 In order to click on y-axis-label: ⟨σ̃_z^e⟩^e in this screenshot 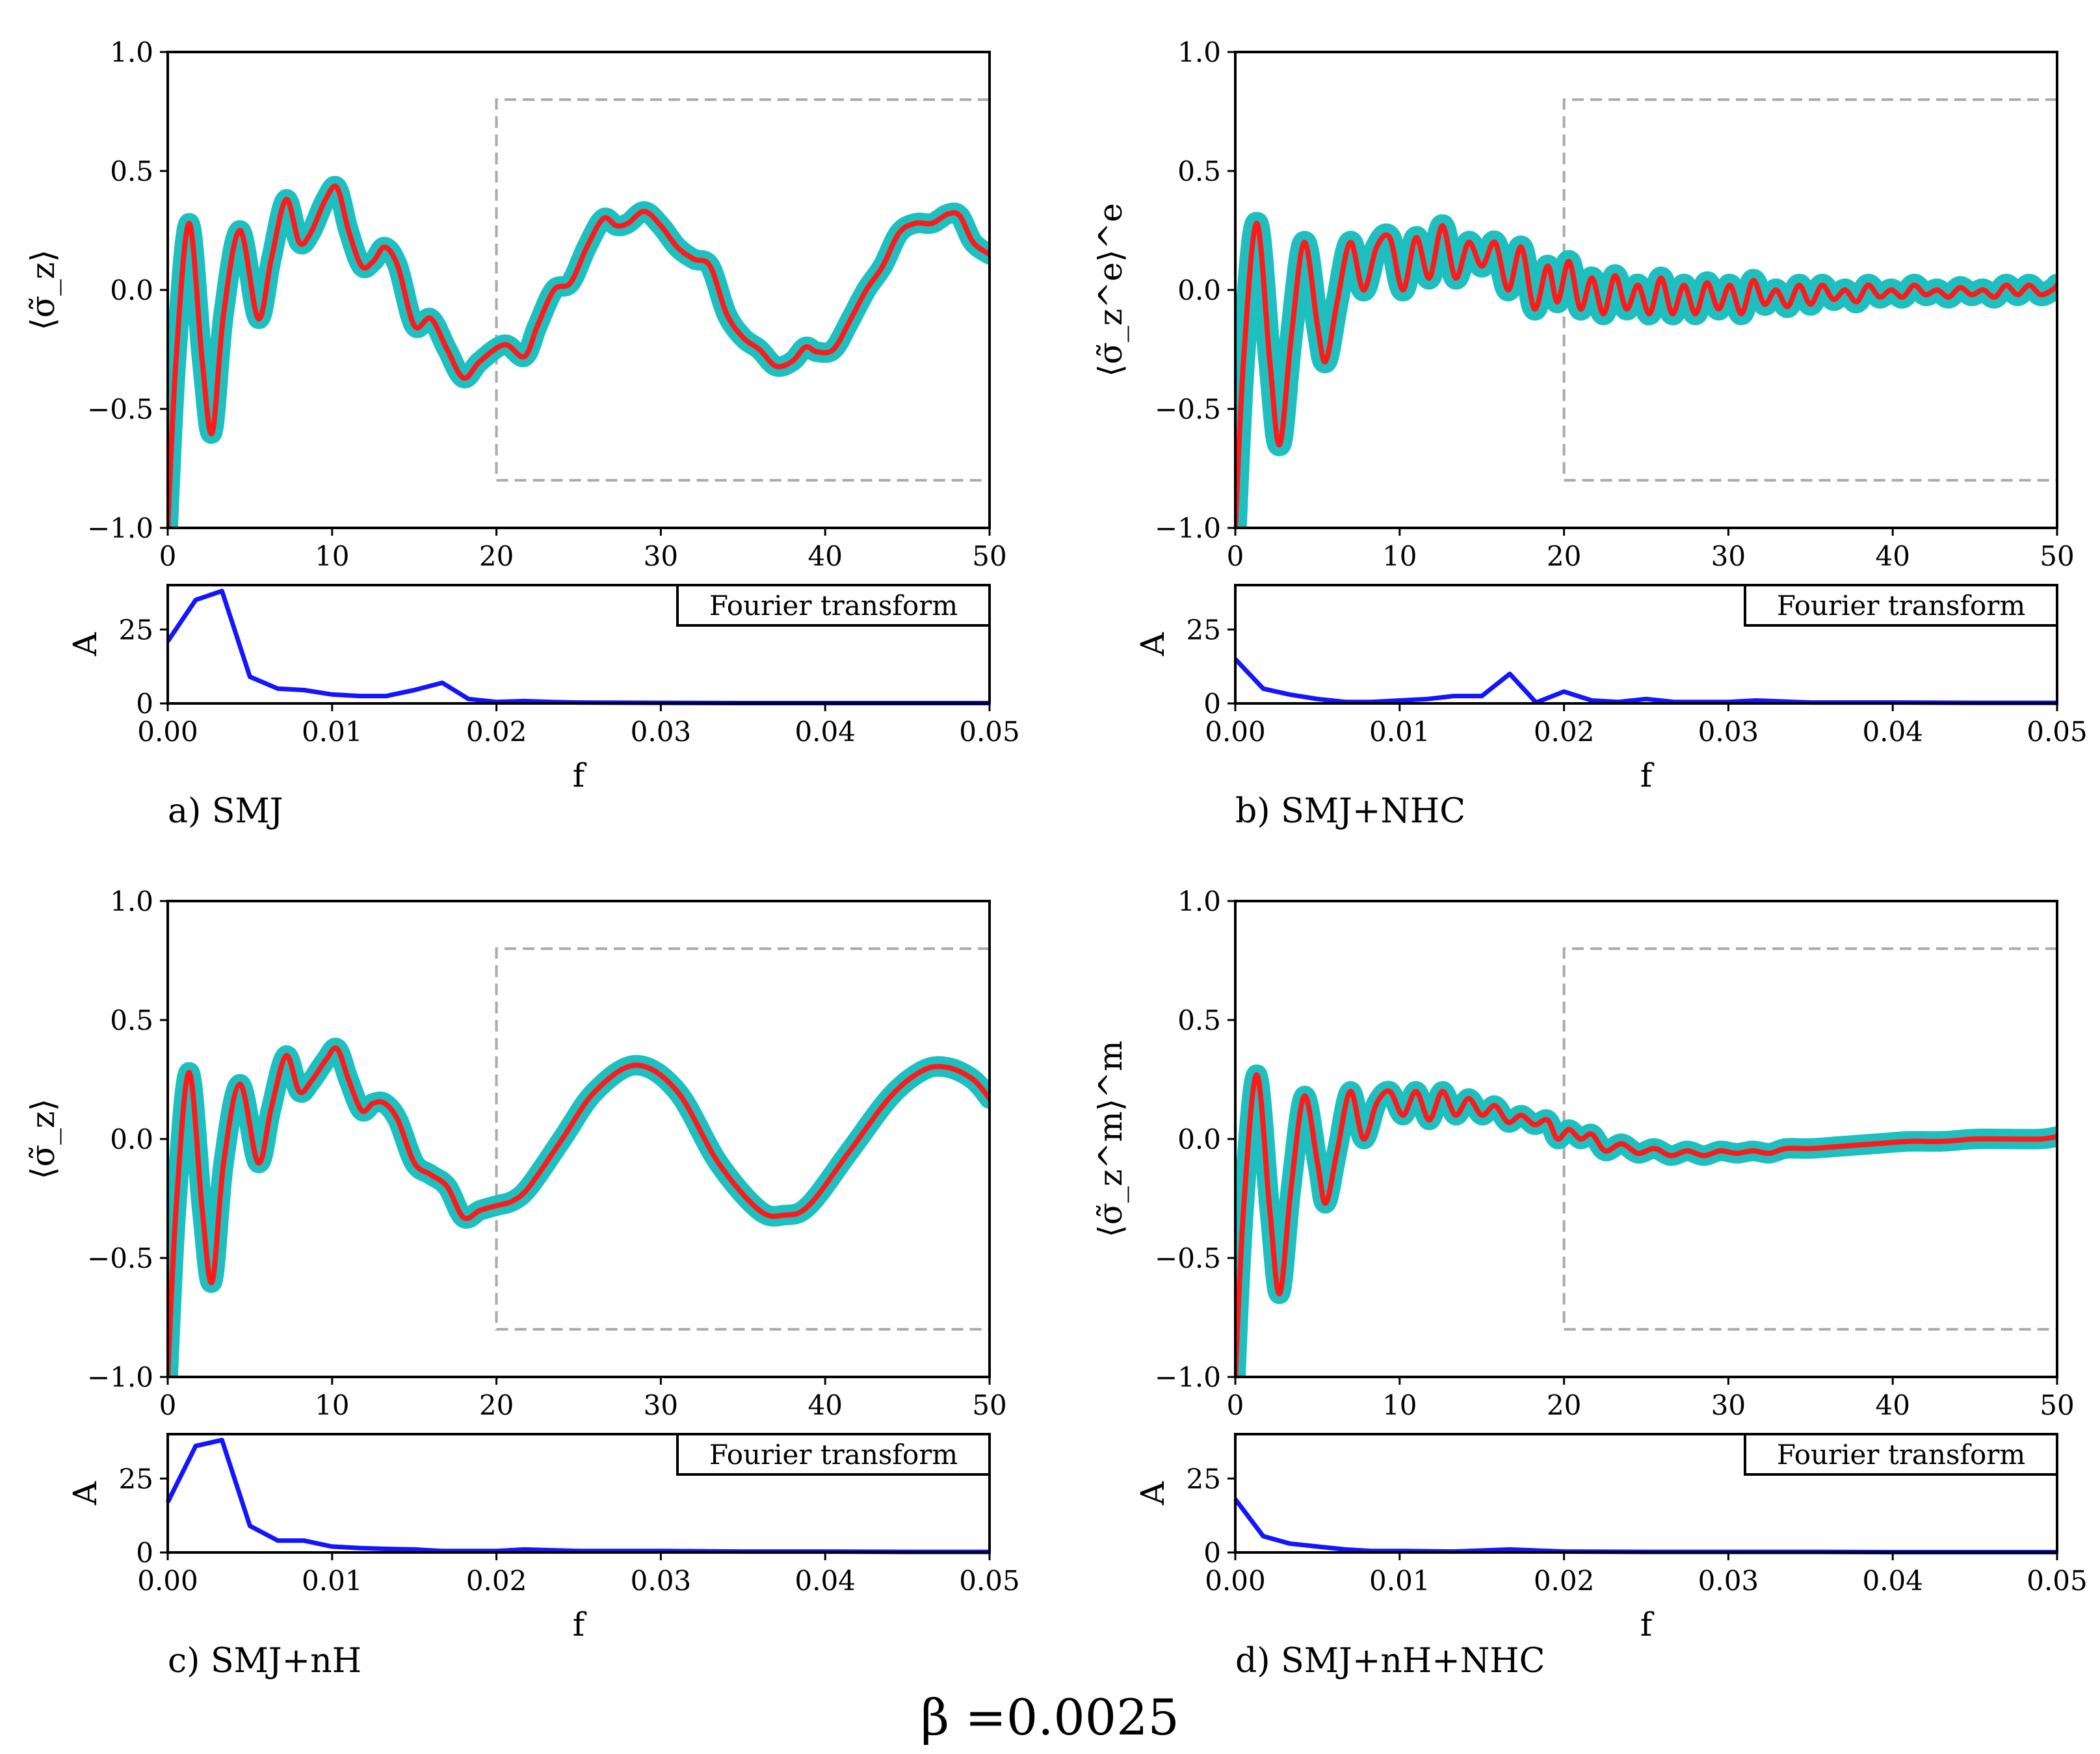, I will do `click(1110, 289)`.